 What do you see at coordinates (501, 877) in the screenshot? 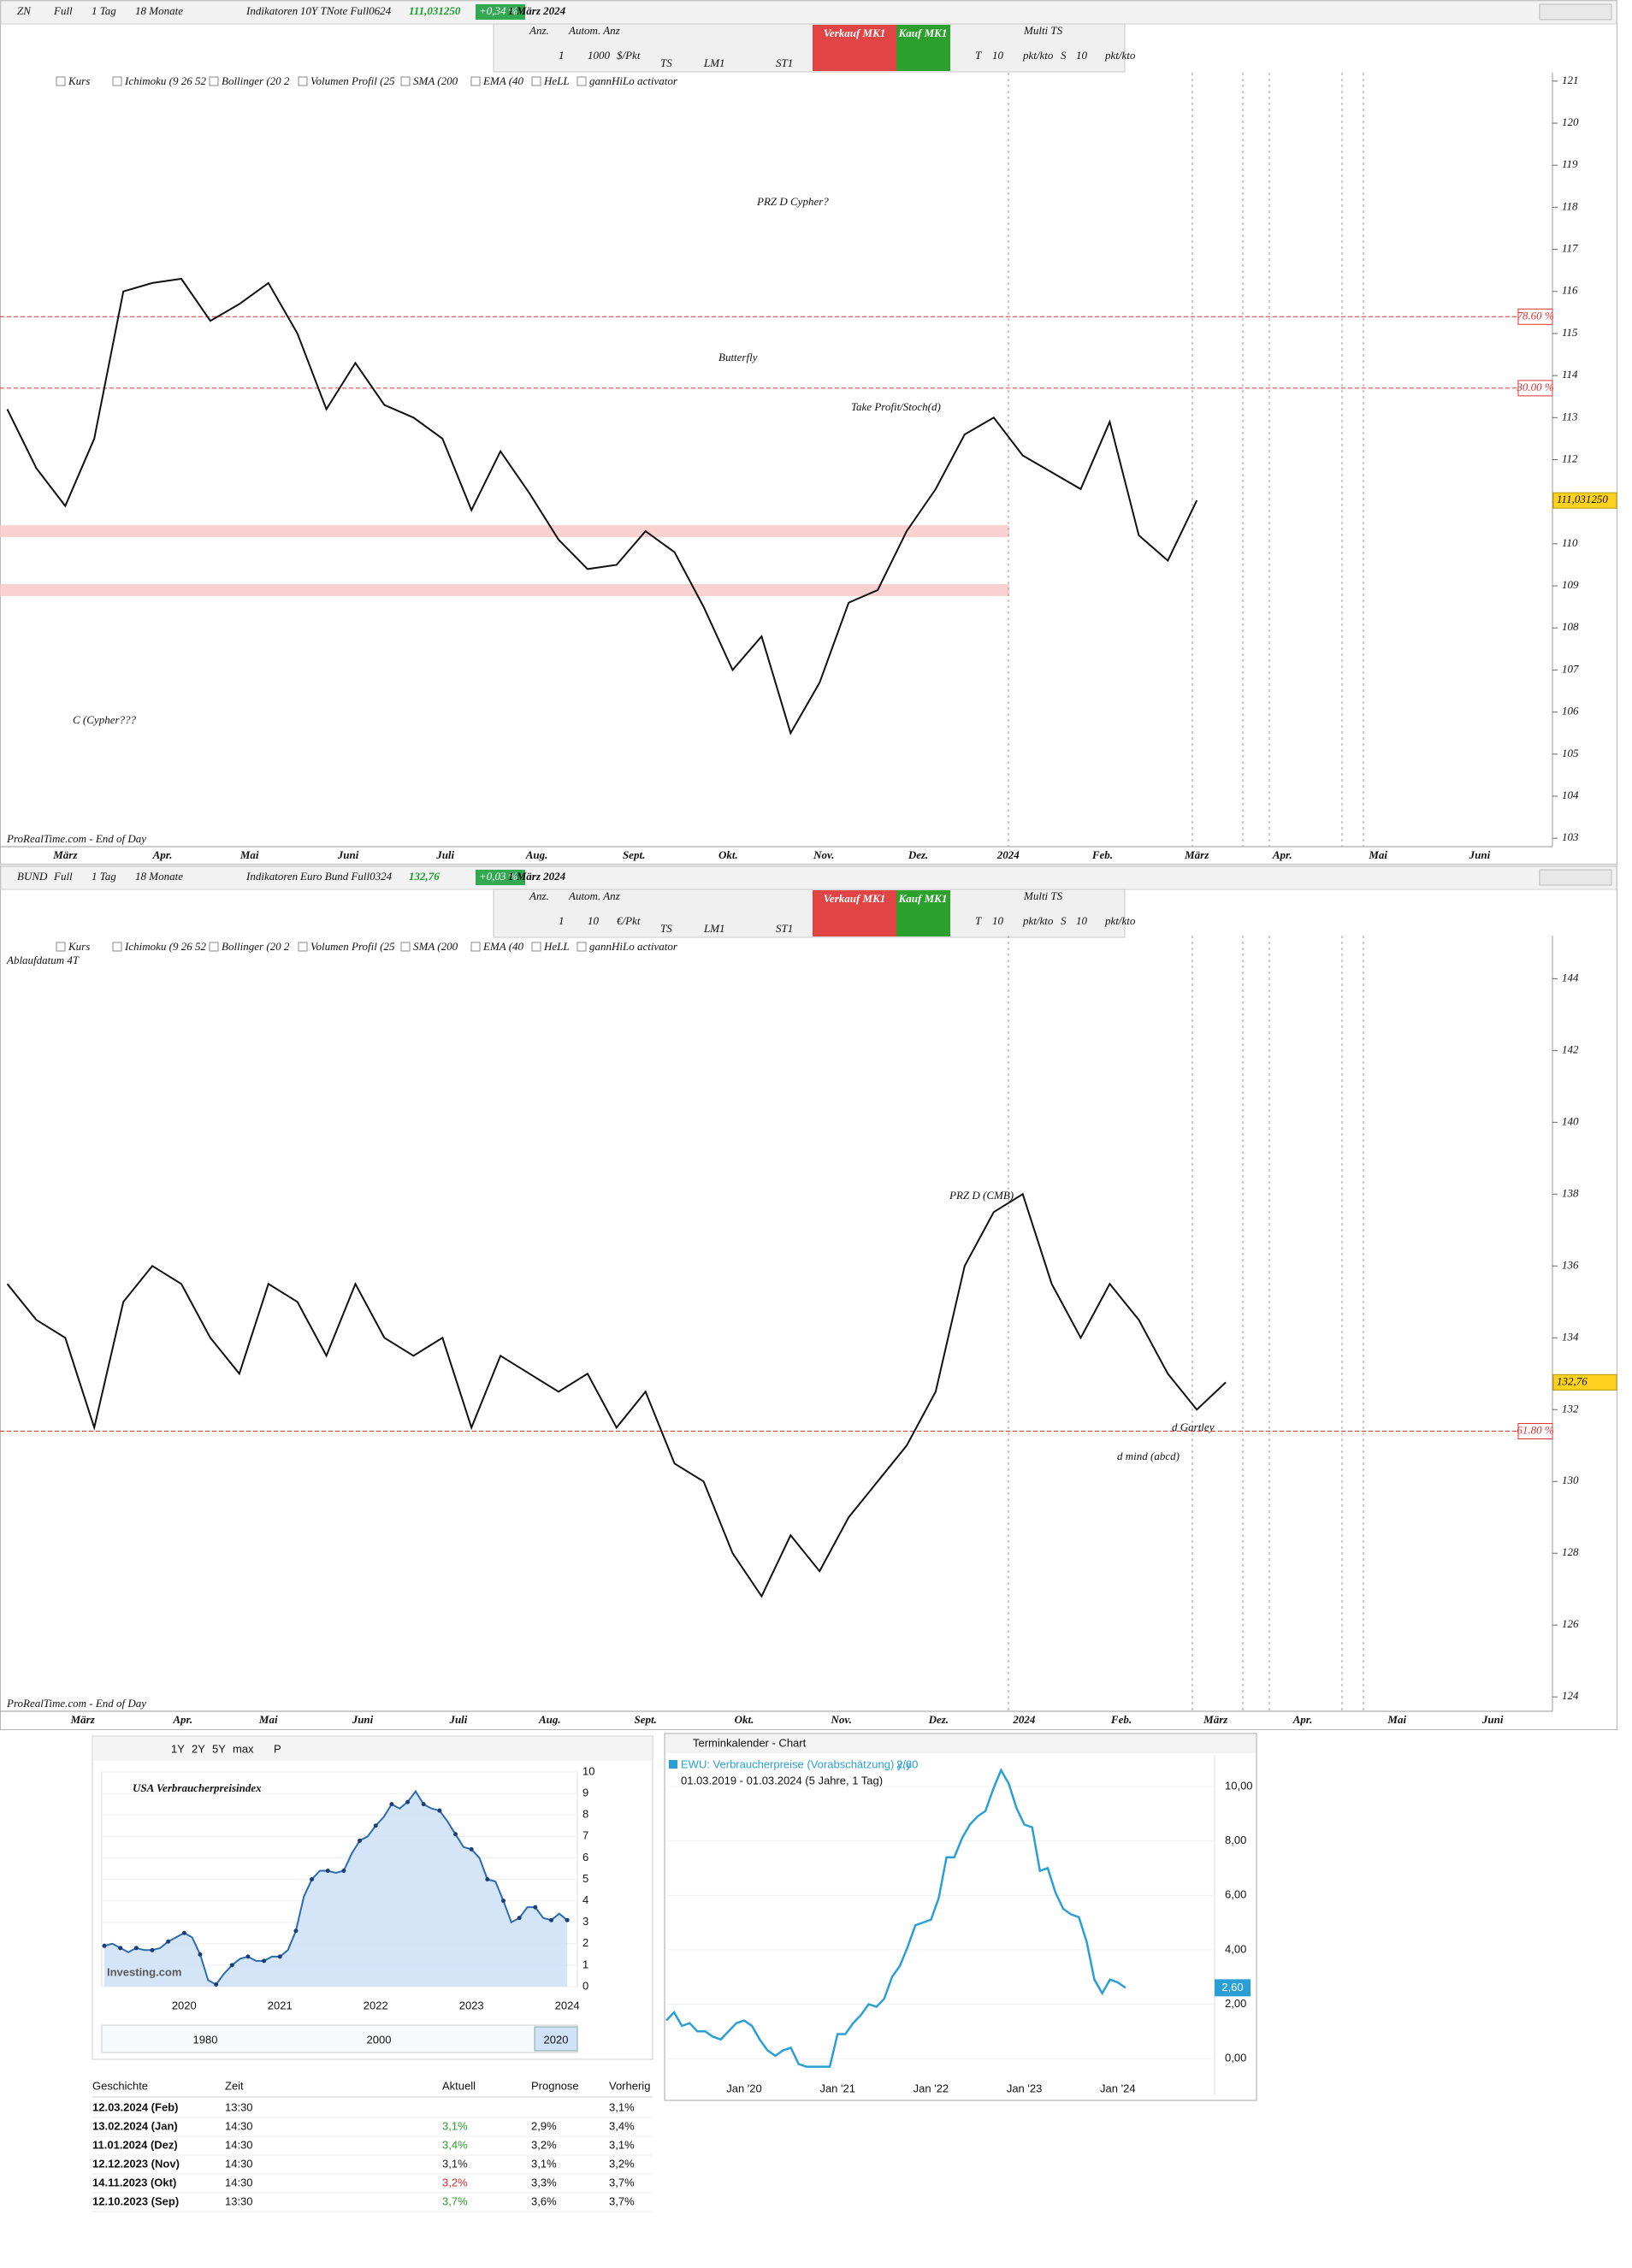
I see `change-badge` at bounding box center [501, 877].